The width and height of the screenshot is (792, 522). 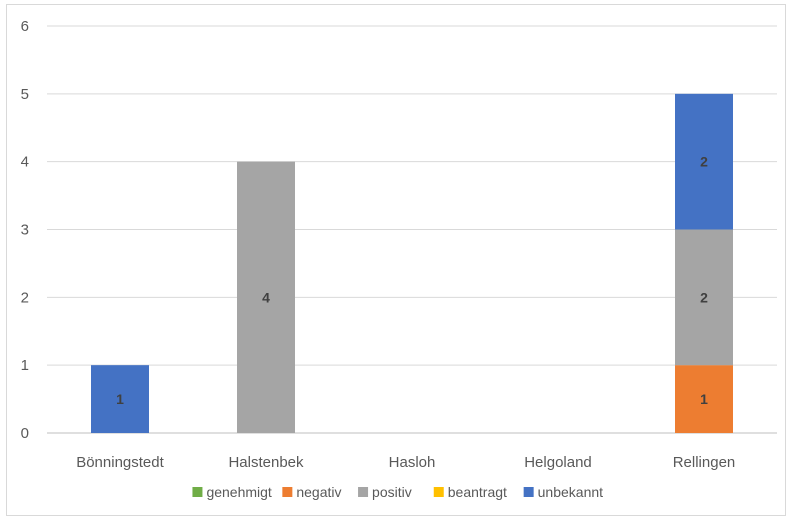 I want to click on legend-item-positiv: positiv, so click(x=385, y=492).